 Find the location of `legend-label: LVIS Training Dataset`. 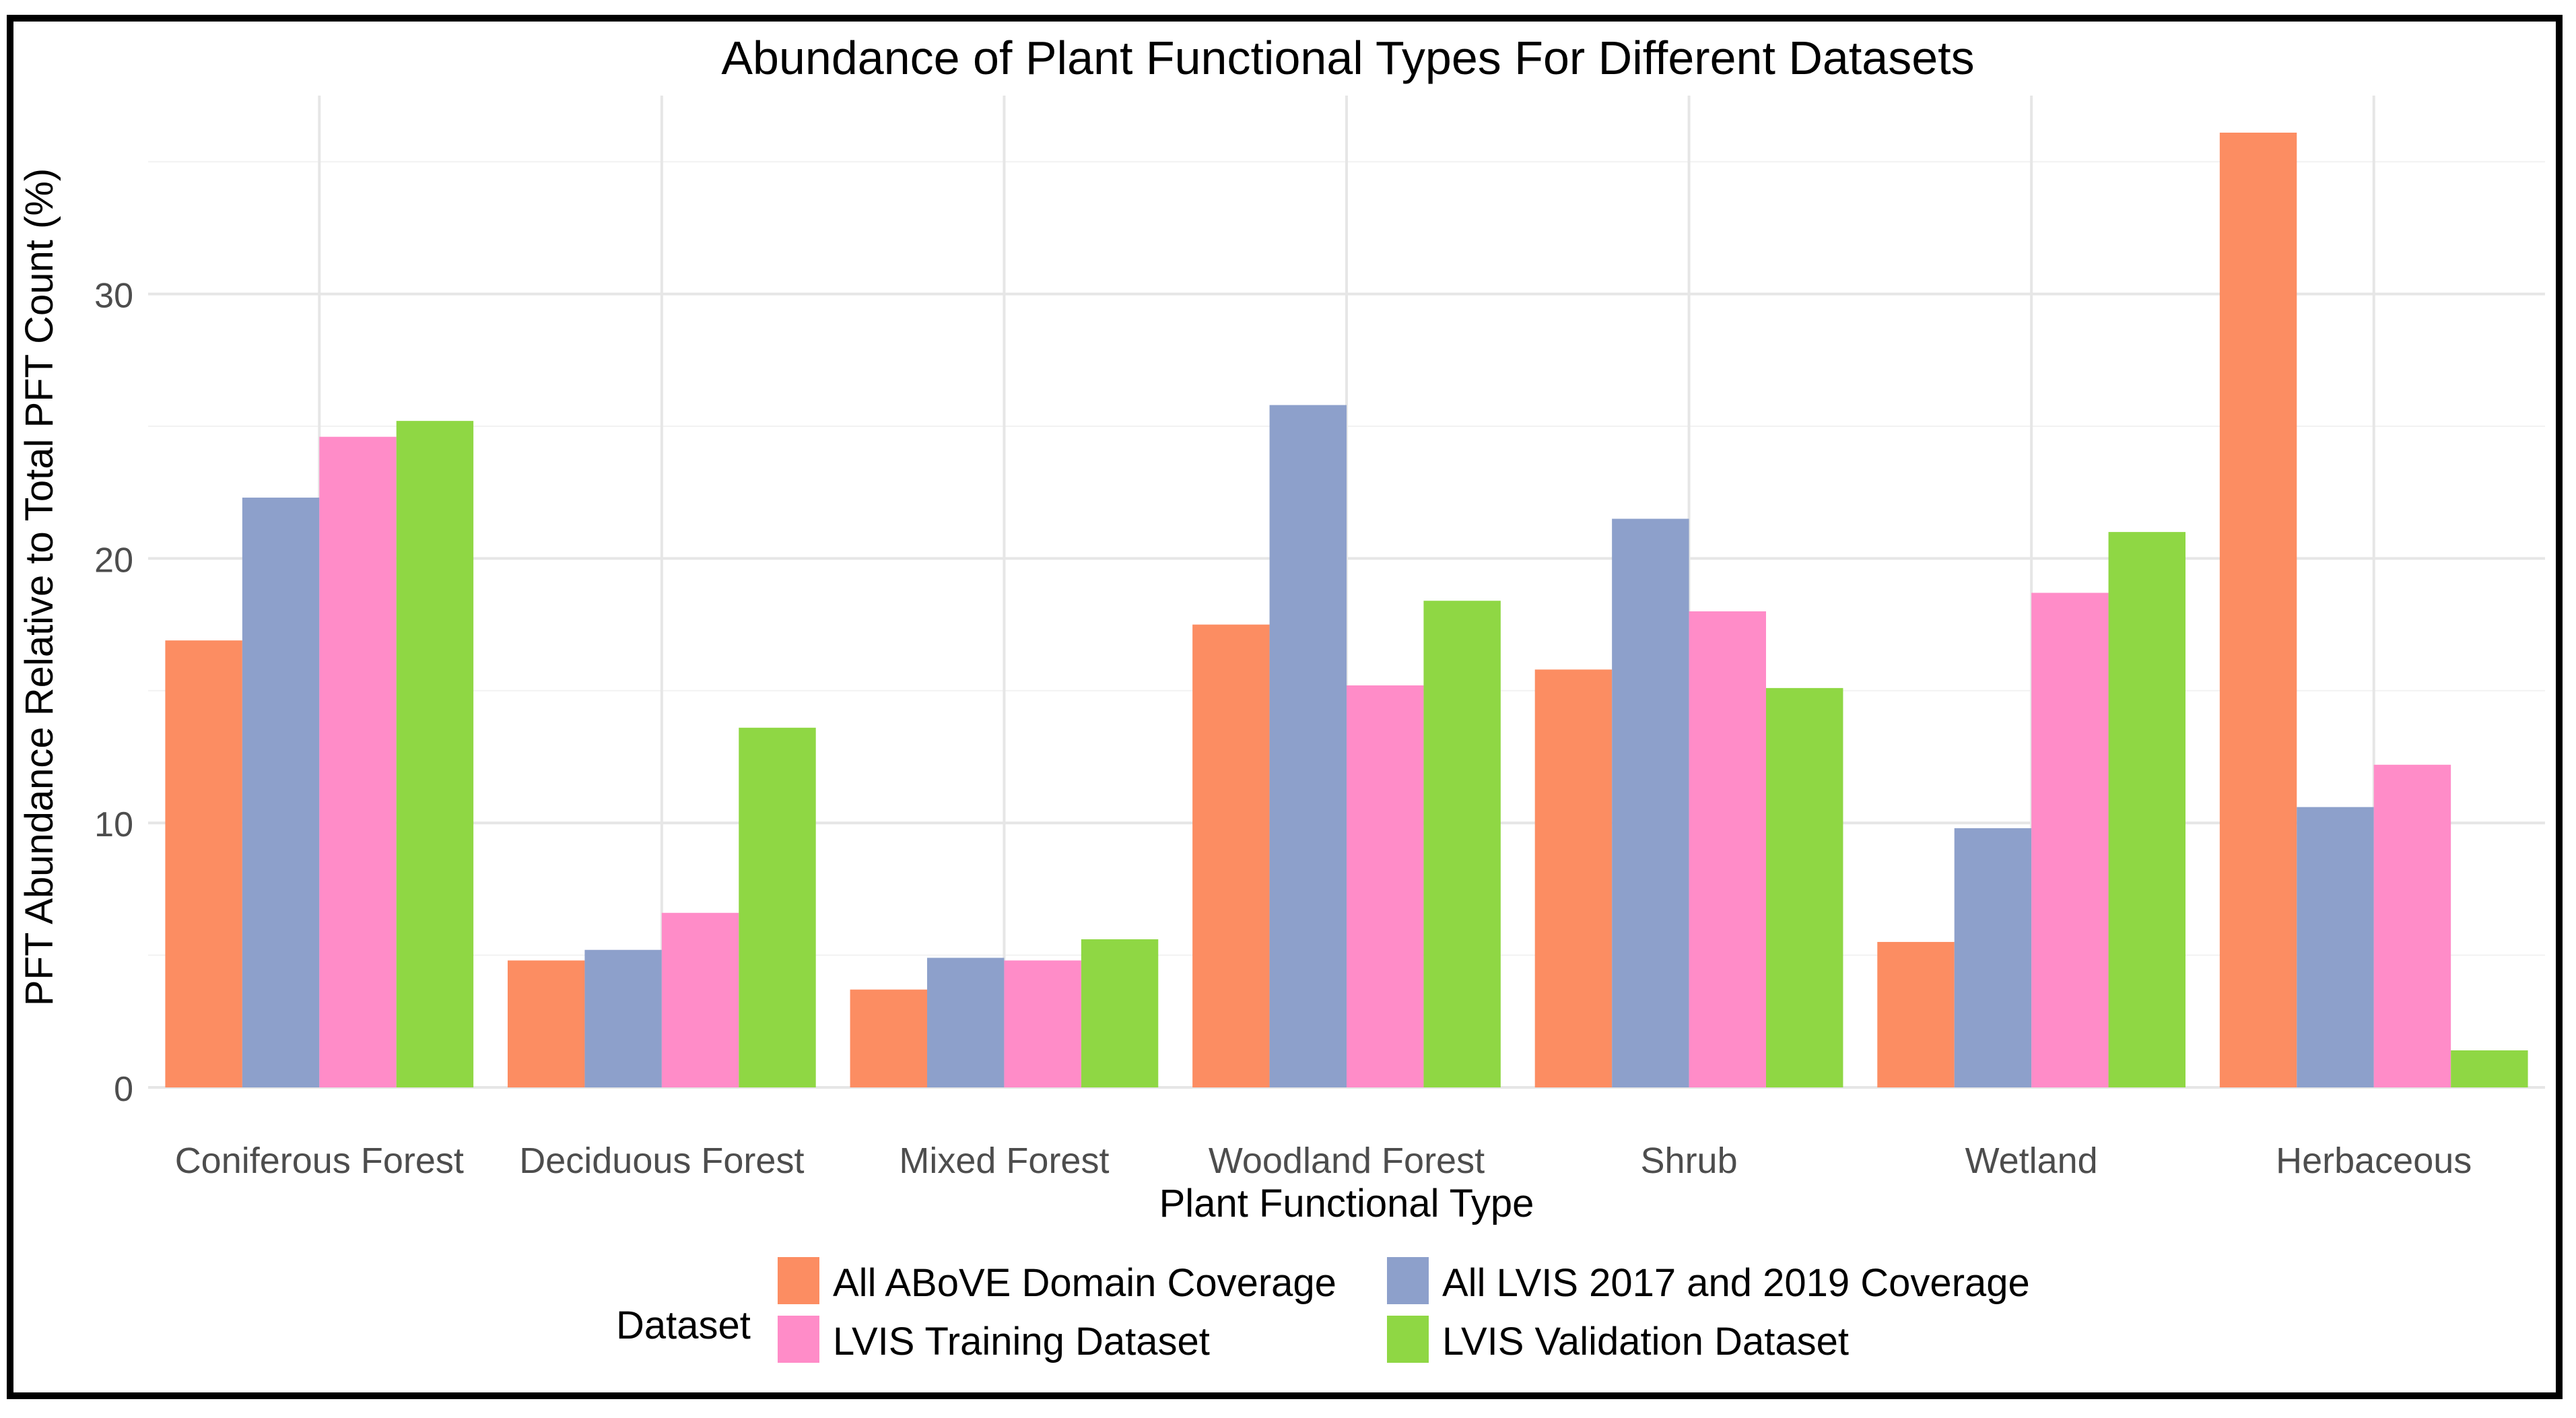

legend-label: LVIS Training Dataset is located at coordinates (1022, 1341).